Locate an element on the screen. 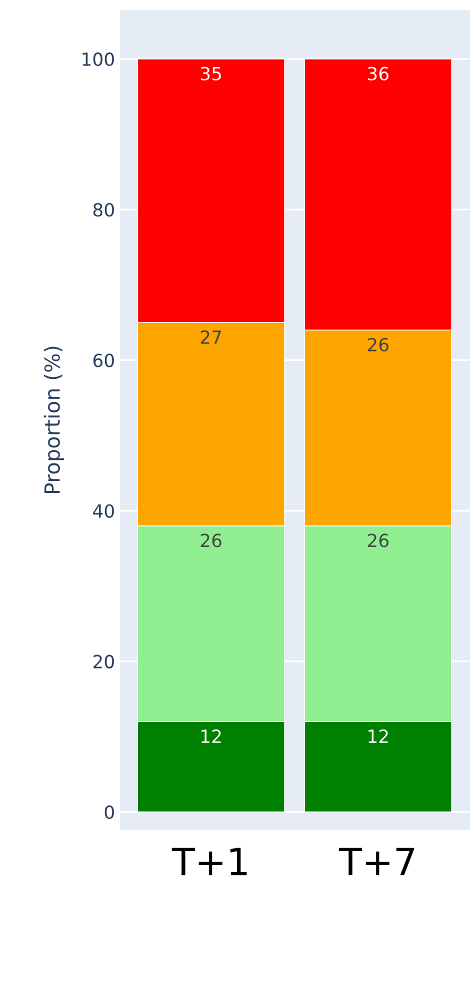  y-tick-label: 100 is located at coordinates (98, 59).